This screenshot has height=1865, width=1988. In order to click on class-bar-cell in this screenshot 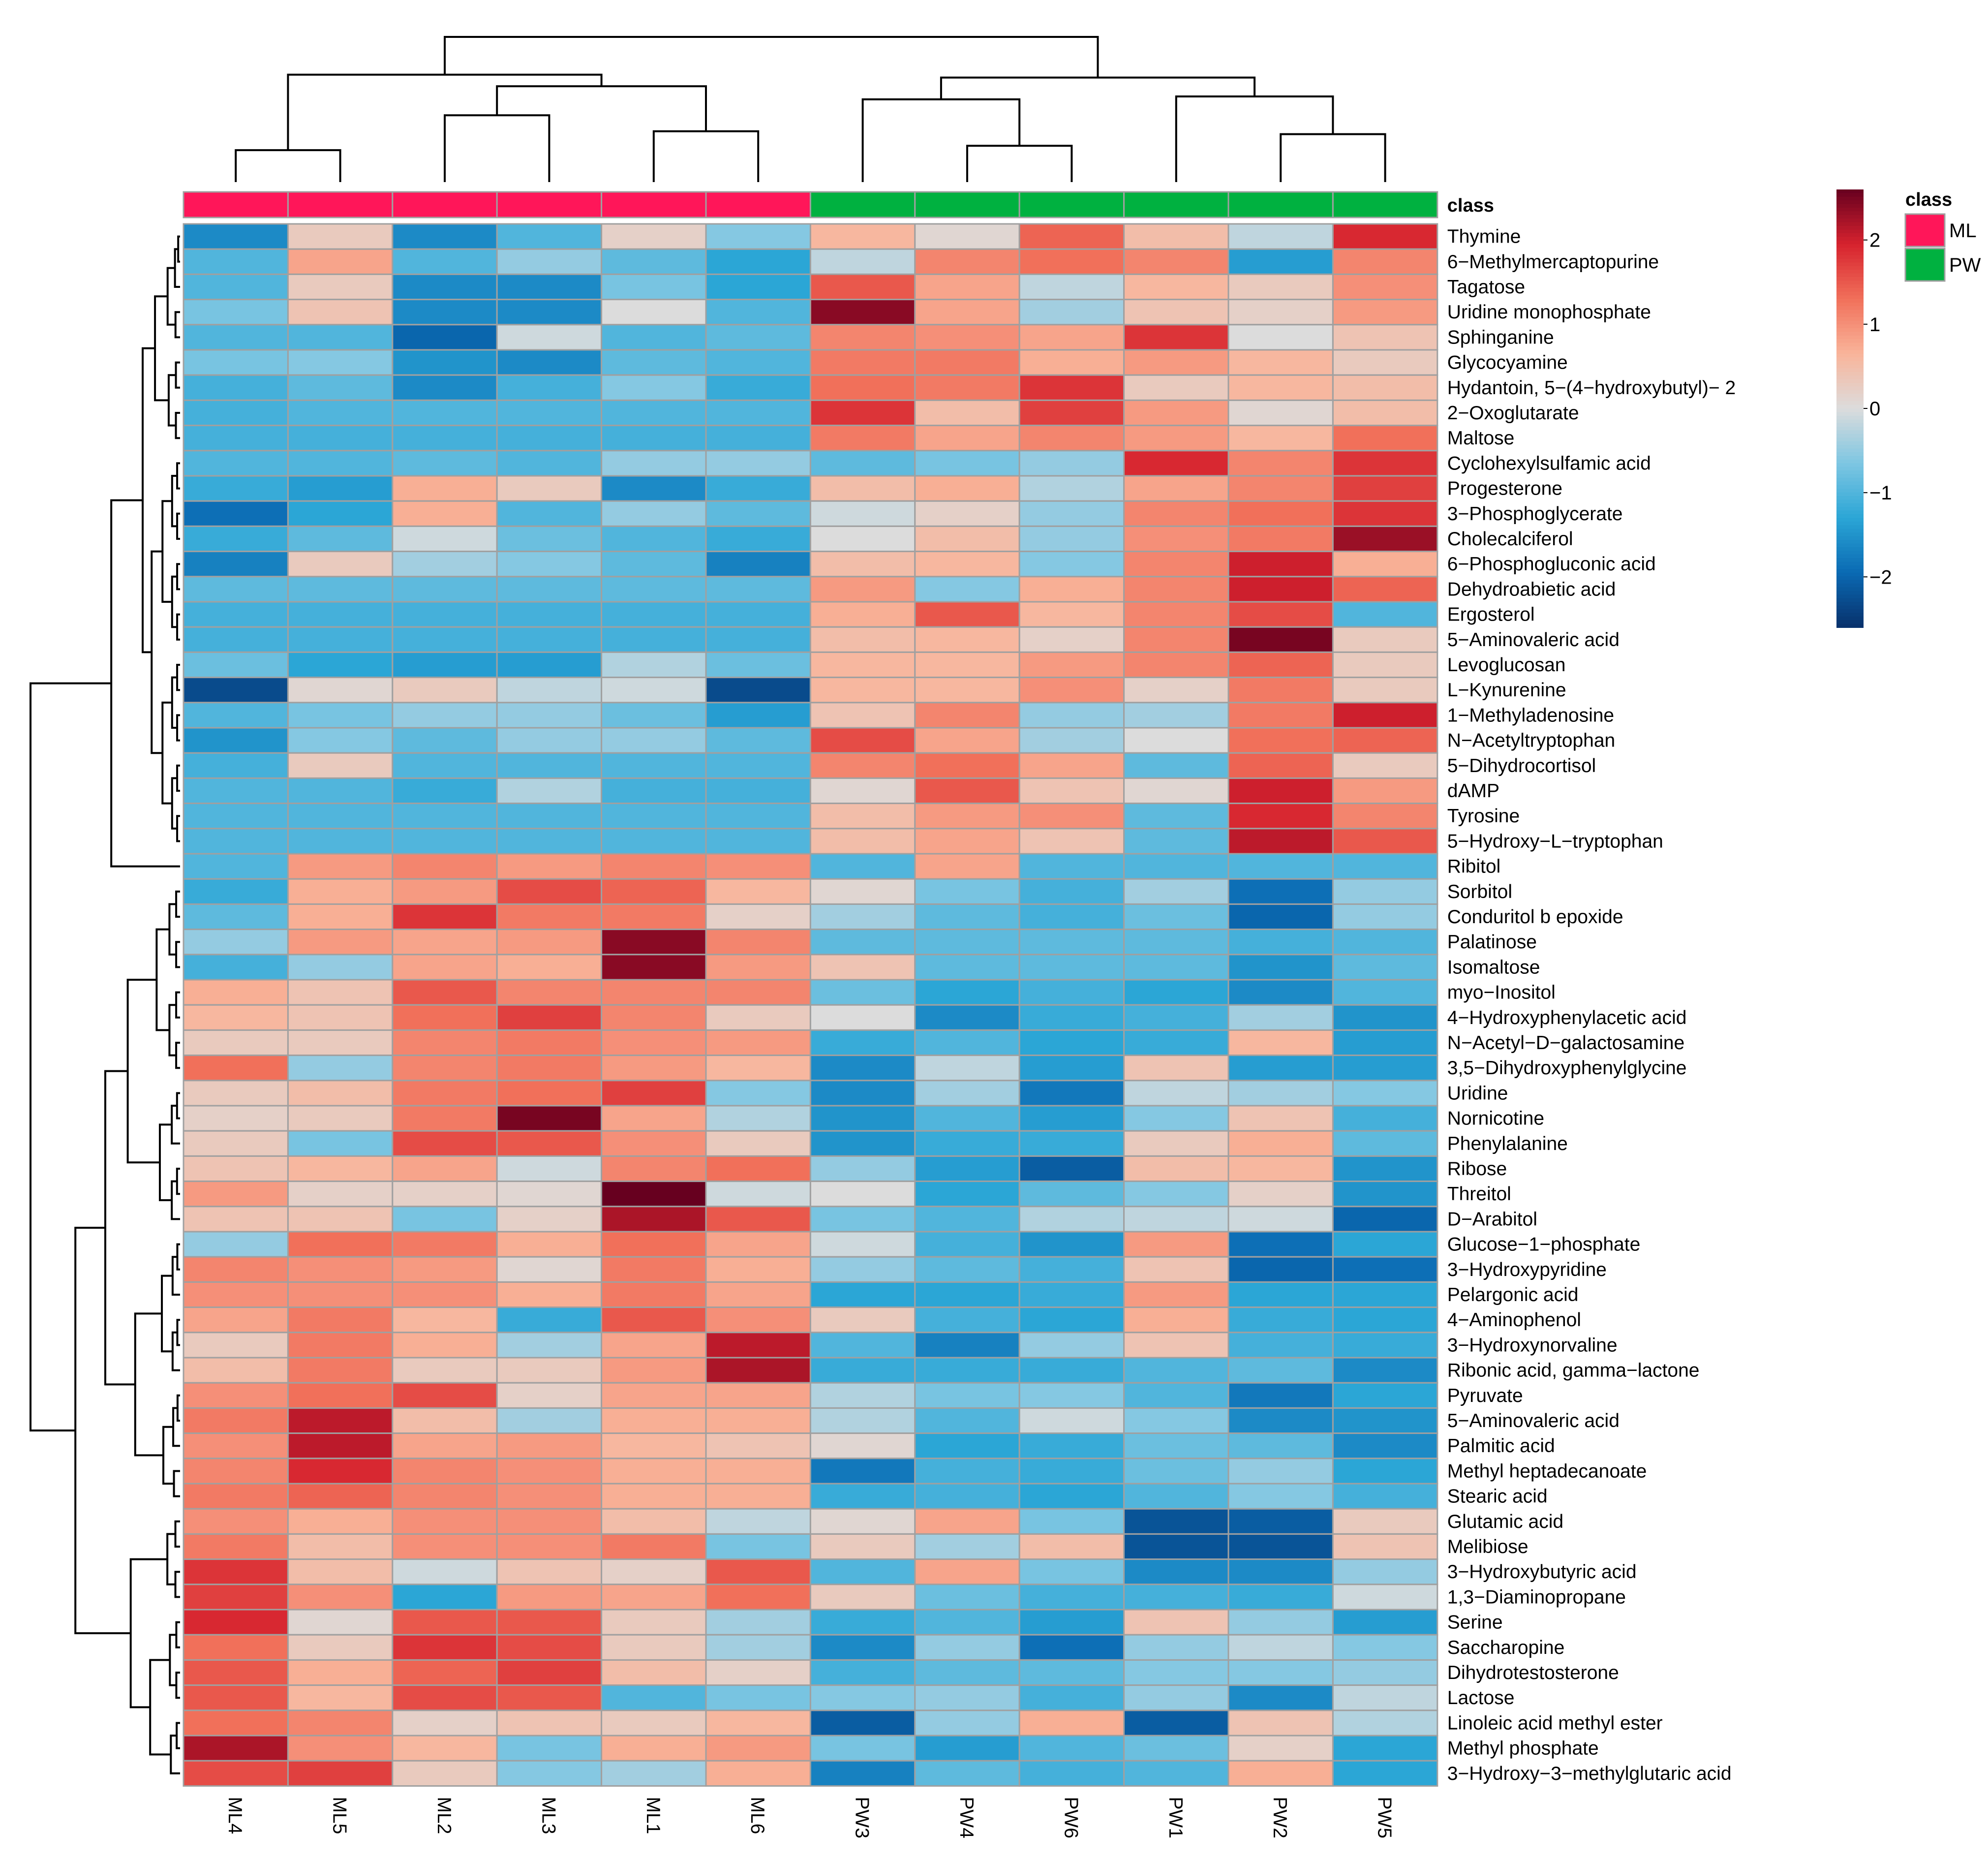, I will do `click(1176, 204)`.